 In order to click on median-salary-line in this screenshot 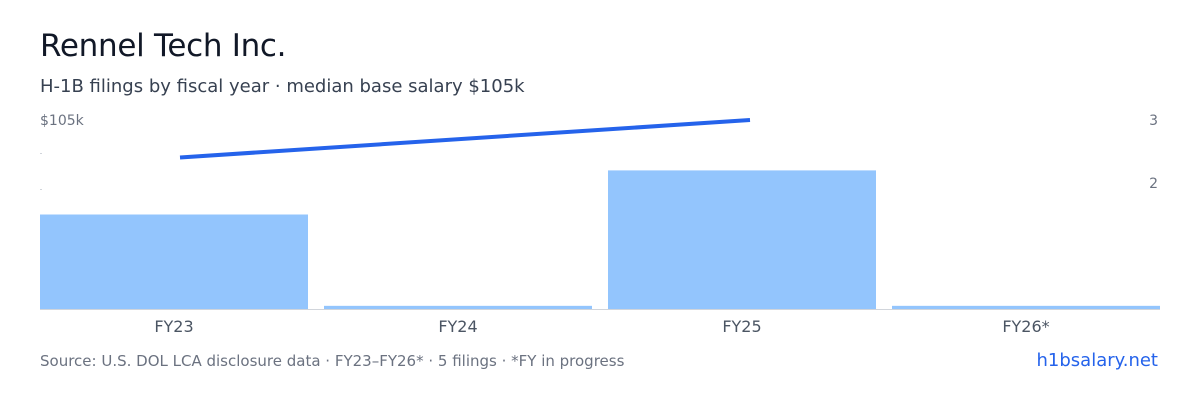, I will do `click(465, 139)`.